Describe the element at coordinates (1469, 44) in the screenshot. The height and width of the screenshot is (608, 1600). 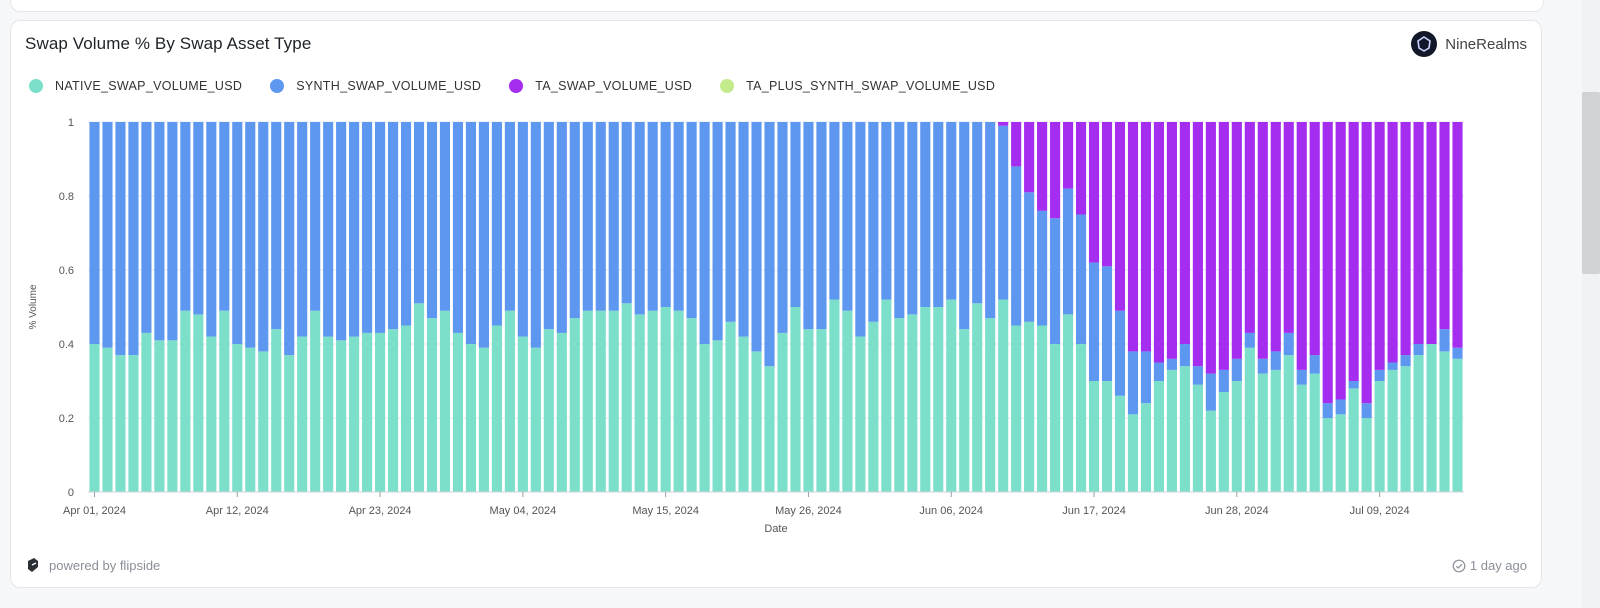
I see `brand: NineRealms` at that location.